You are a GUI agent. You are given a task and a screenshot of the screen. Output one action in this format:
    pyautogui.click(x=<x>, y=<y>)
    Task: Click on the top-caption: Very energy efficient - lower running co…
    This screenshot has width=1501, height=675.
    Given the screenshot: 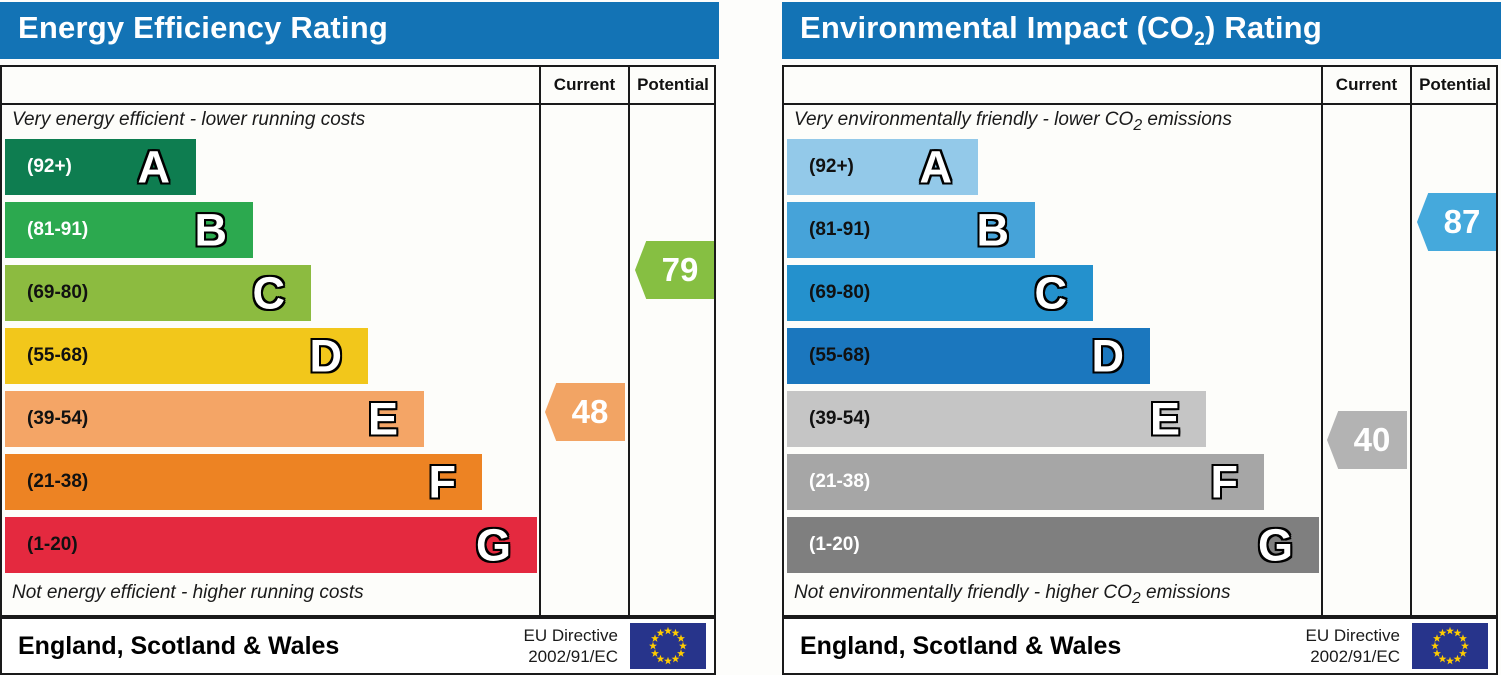 What is the action you would take?
    pyautogui.click(x=189, y=119)
    